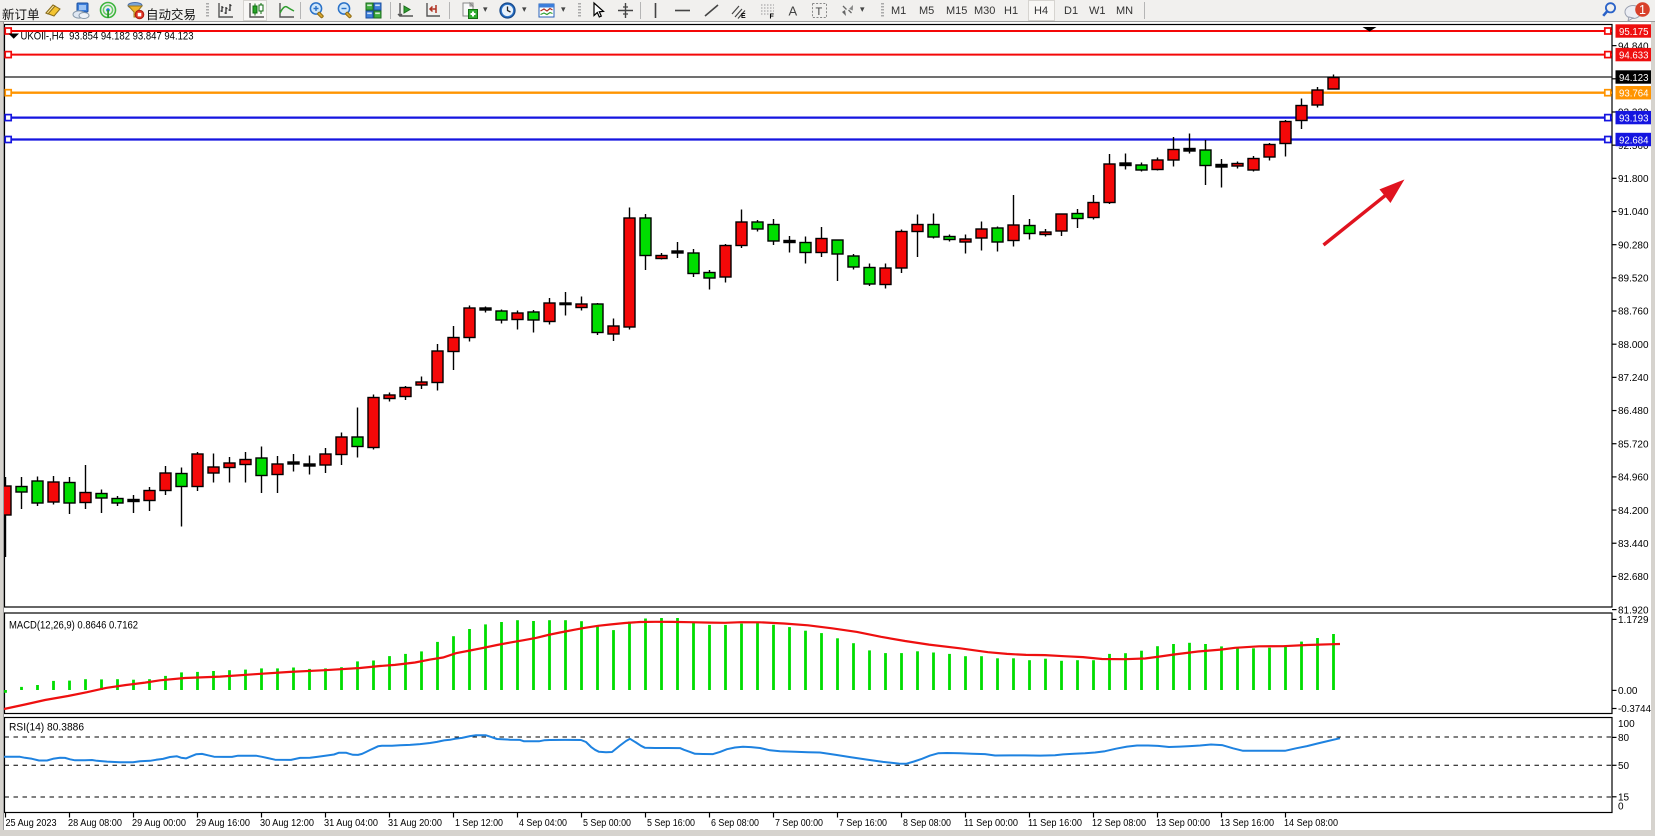 The height and width of the screenshot is (836, 1655). What do you see at coordinates (772, 17) in the screenshot?
I see `svg-text: F` at bounding box center [772, 17].